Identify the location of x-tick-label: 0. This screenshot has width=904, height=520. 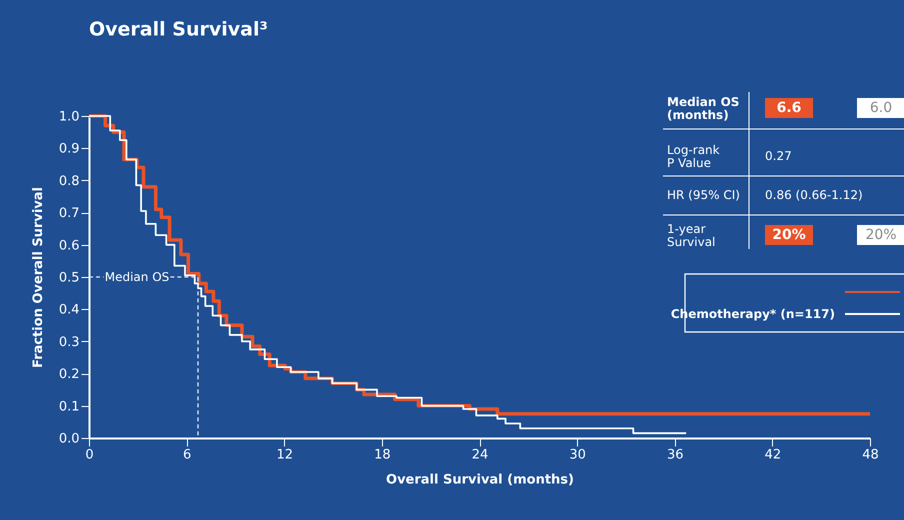
(89, 455).